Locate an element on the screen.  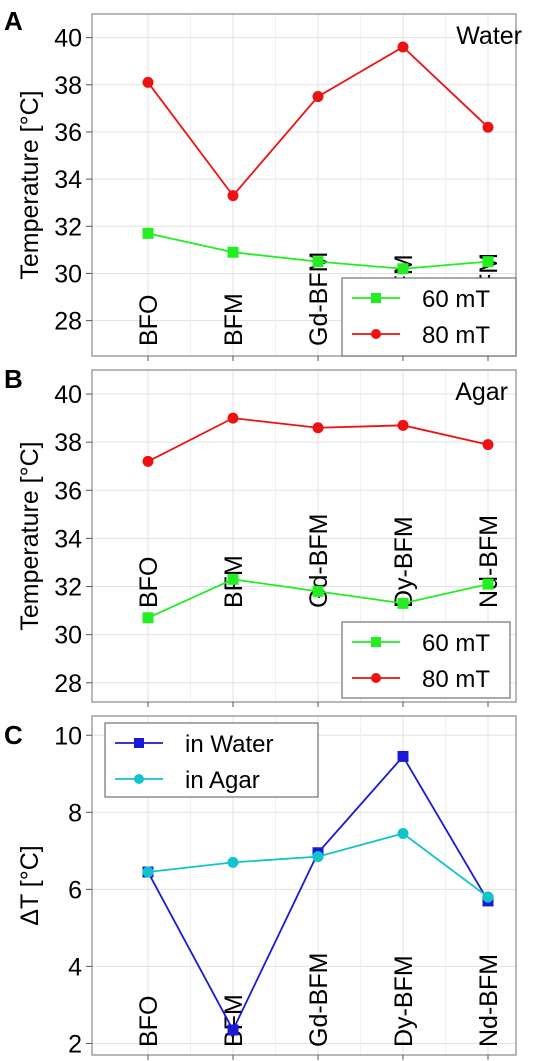
y-tick-label: 10 is located at coordinates (68, 736).